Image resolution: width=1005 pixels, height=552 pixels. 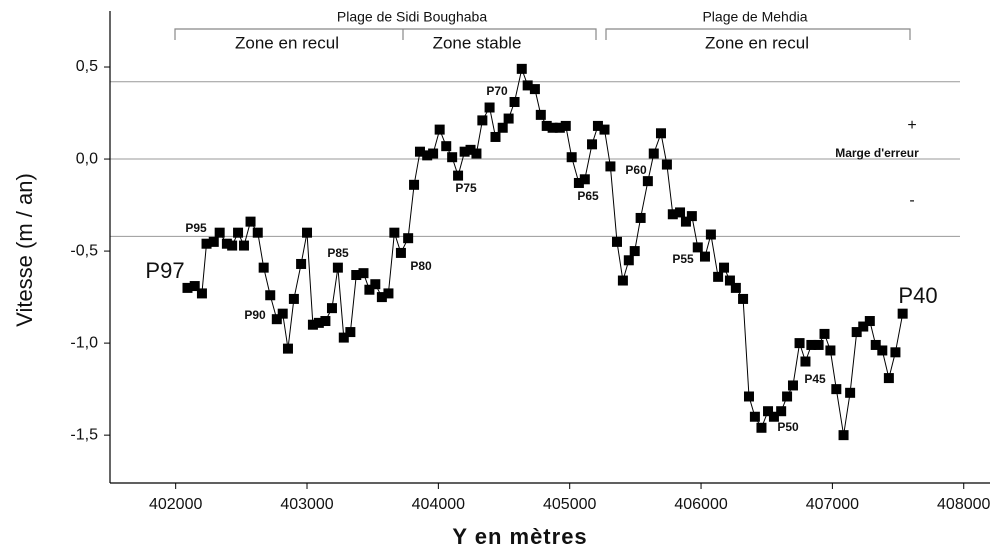 What do you see at coordinates (569, 504) in the screenshot?
I see `x-tick-label: 405000` at bounding box center [569, 504].